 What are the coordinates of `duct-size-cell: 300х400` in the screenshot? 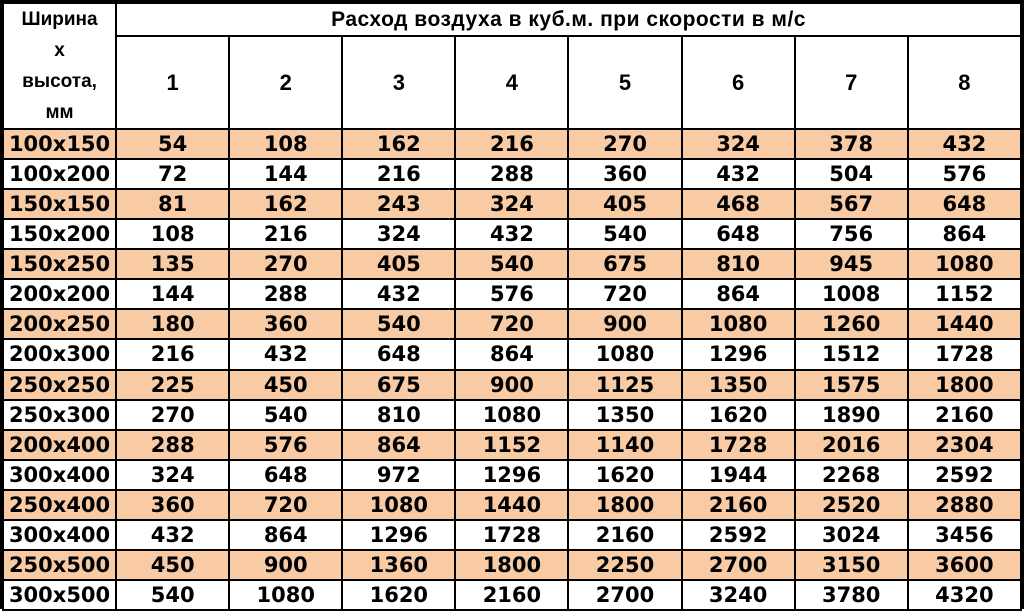 It's located at (59, 474).